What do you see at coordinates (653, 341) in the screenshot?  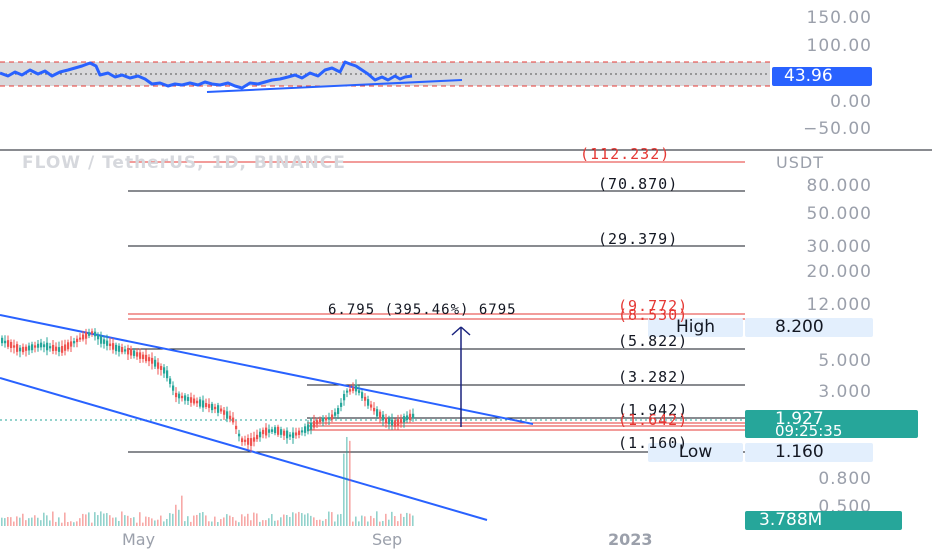 I see `fib-label-5: (5.822)` at bounding box center [653, 341].